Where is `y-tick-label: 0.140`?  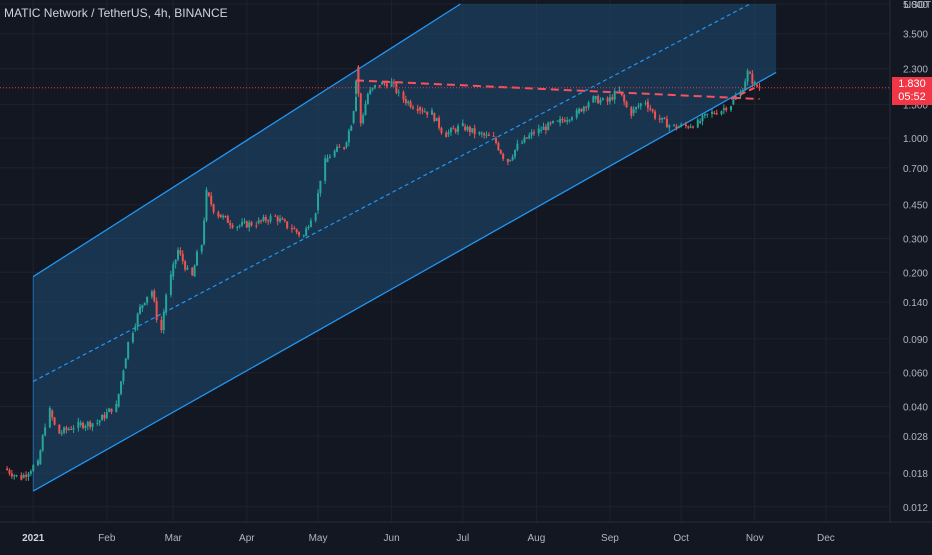 y-tick-label: 0.140 is located at coordinates (915, 303).